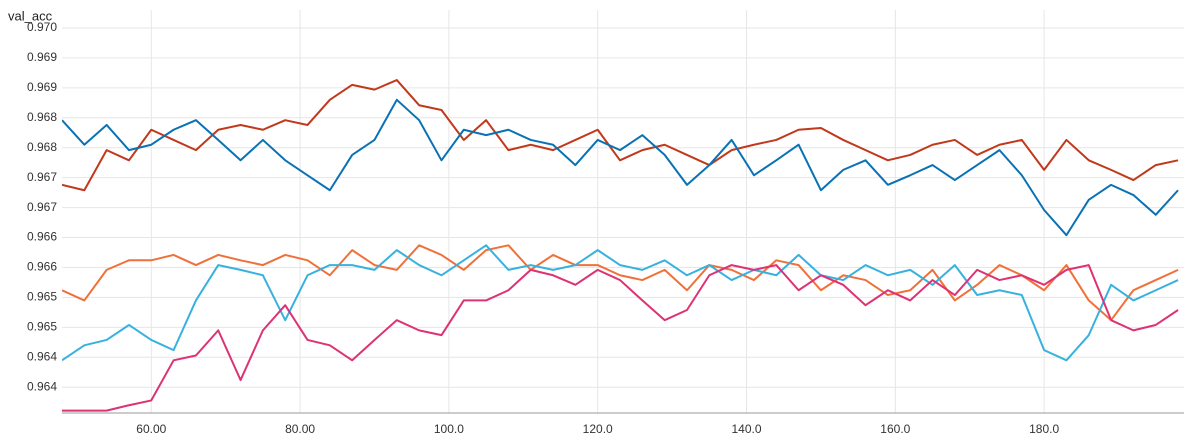 This screenshot has width=1200, height=439. What do you see at coordinates (1044, 429) in the screenshot?
I see `x-tick-label: 180.0` at bounding box center [1044, 429].